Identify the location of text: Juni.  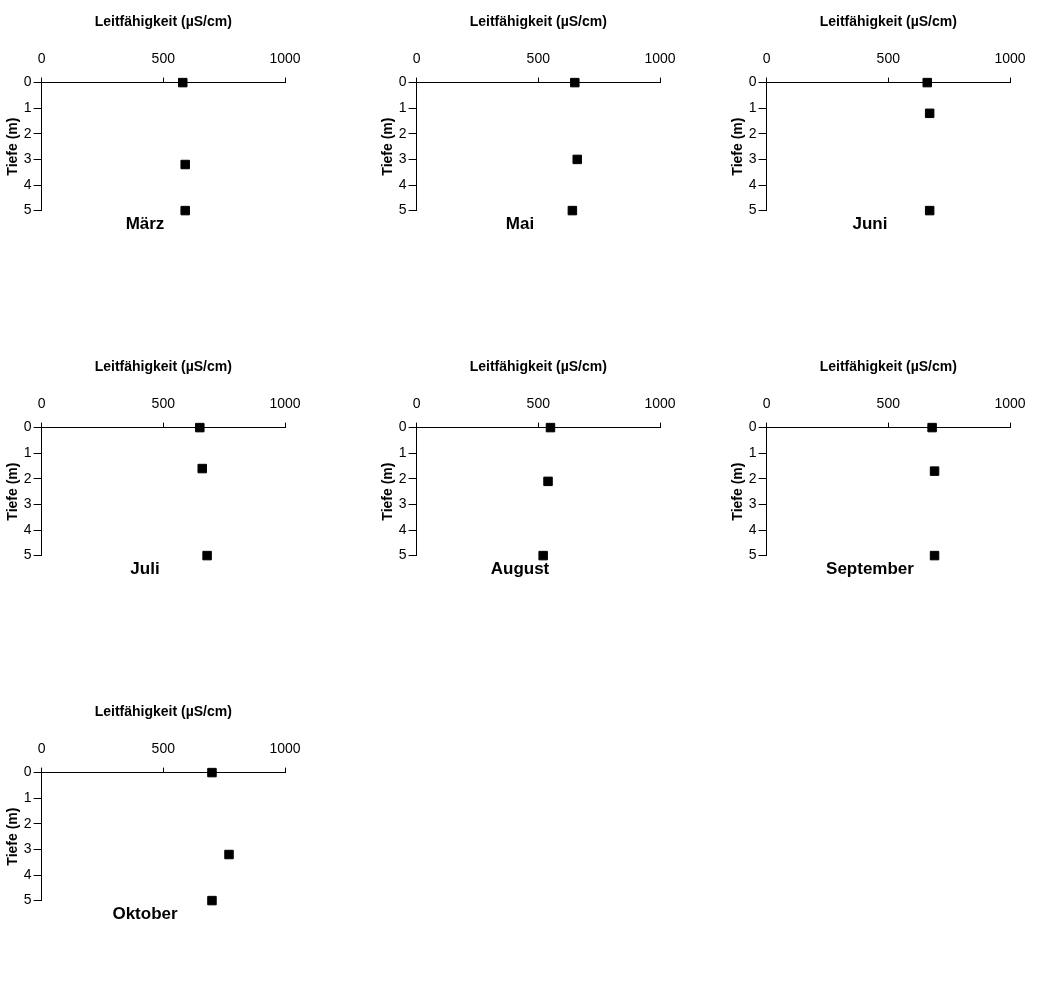
(870, 224).